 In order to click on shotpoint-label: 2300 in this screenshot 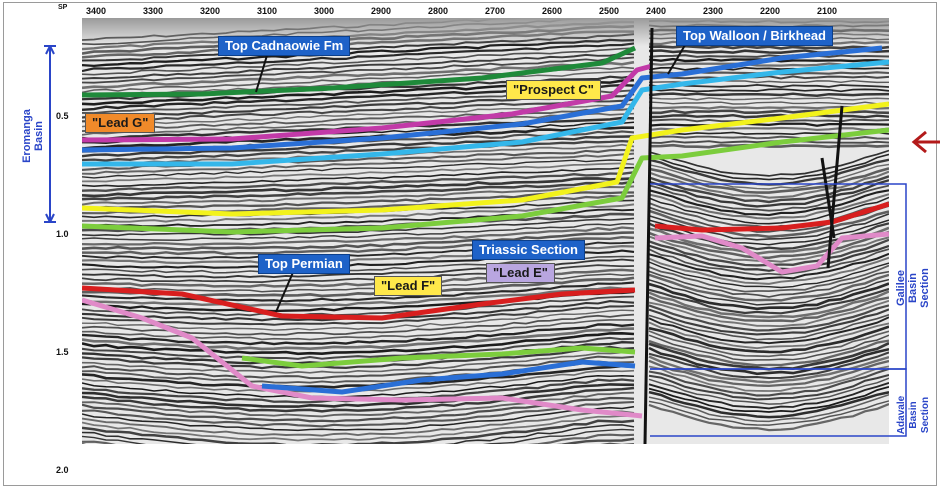, I will do `click(713, 11)`.